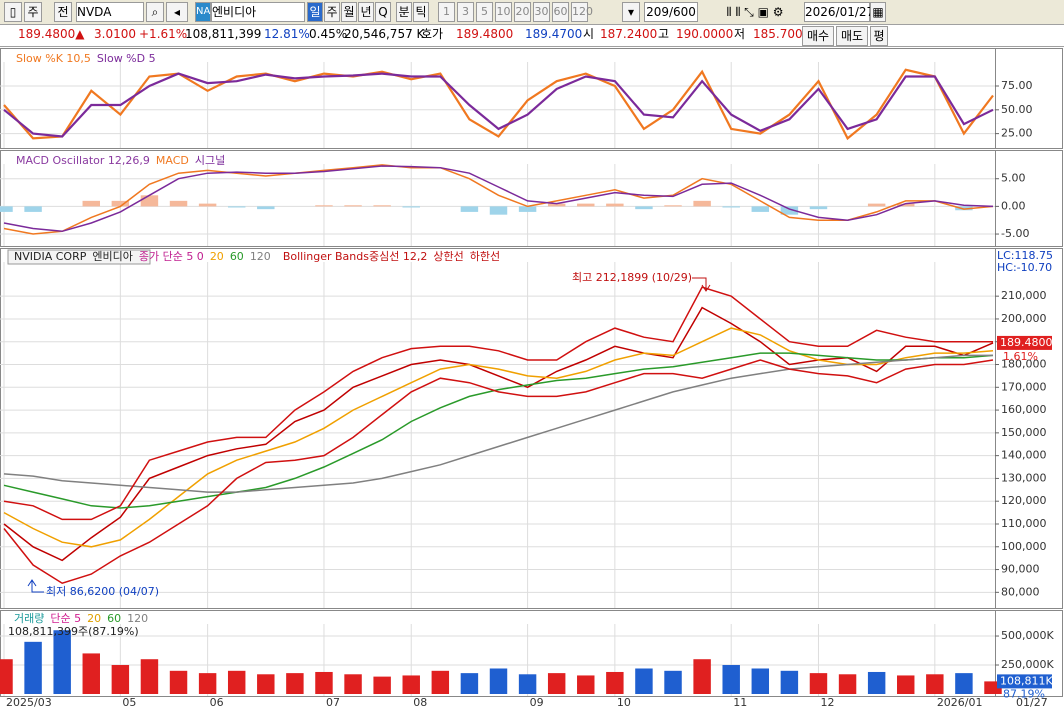 This screenshot has width=1064, height=707. Describe the element at coordinates (112, 256) in the screenshot. I see `chart-subtitle: 엔비디아` at that location.